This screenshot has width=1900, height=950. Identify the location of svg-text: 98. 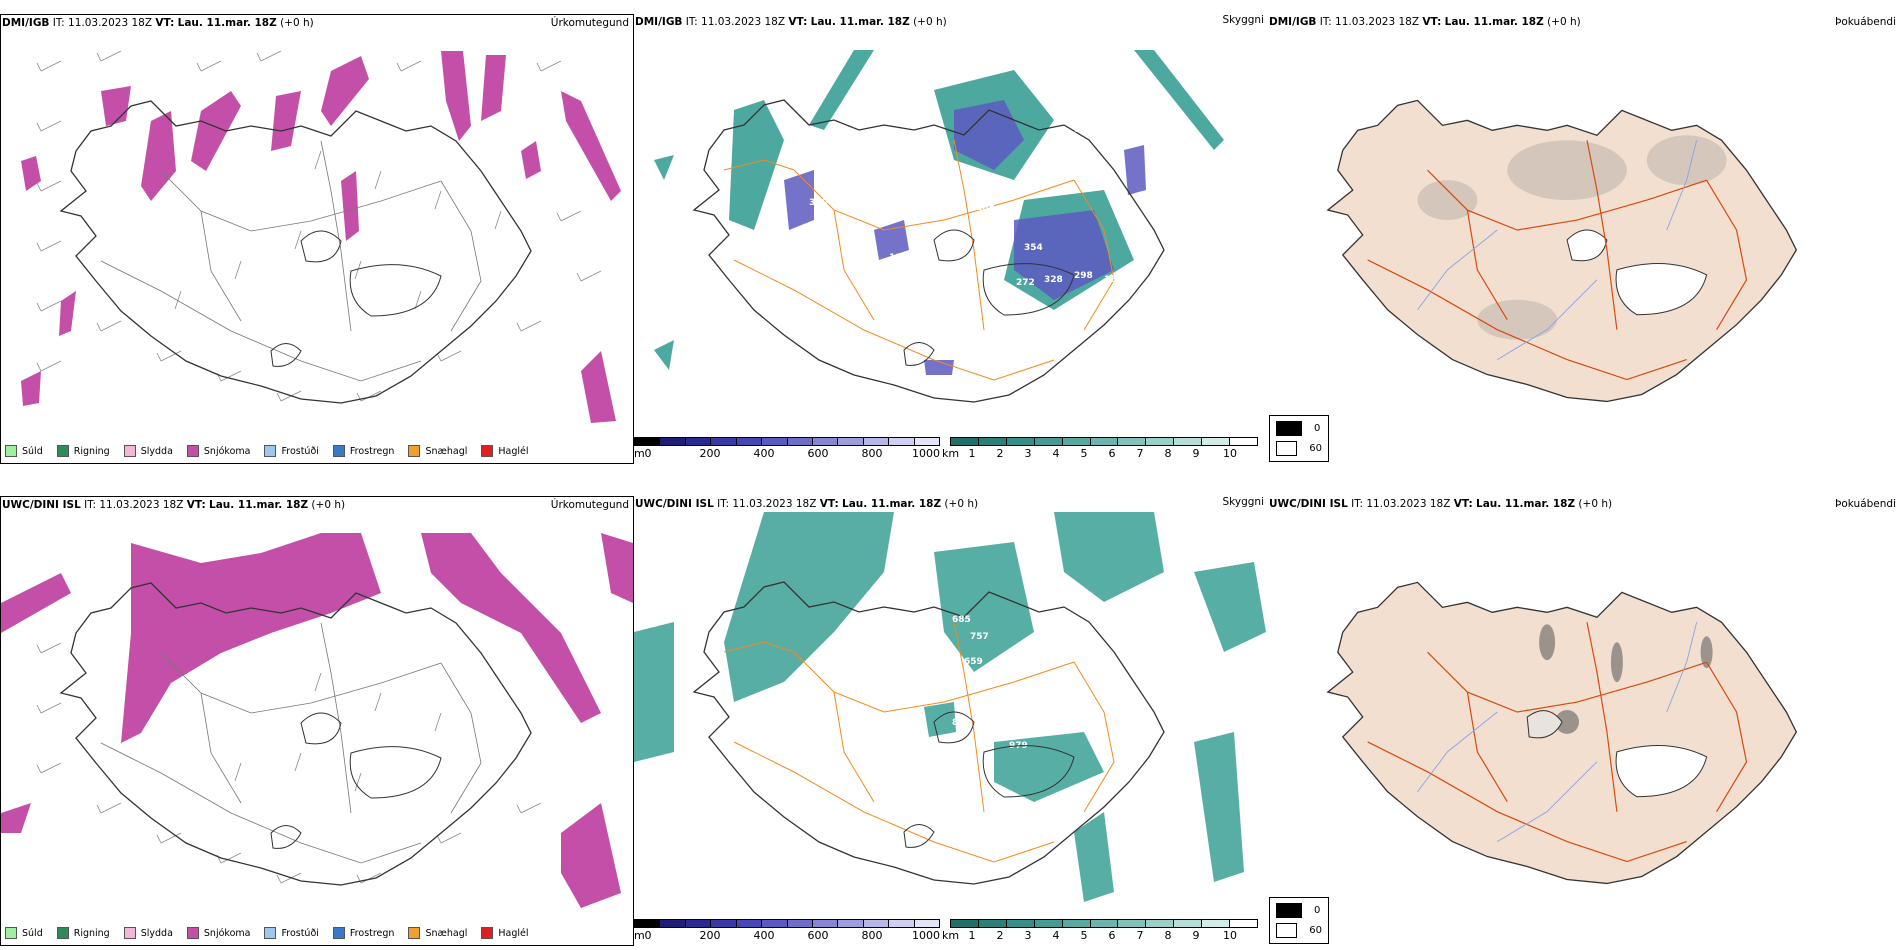
(1090, 90).